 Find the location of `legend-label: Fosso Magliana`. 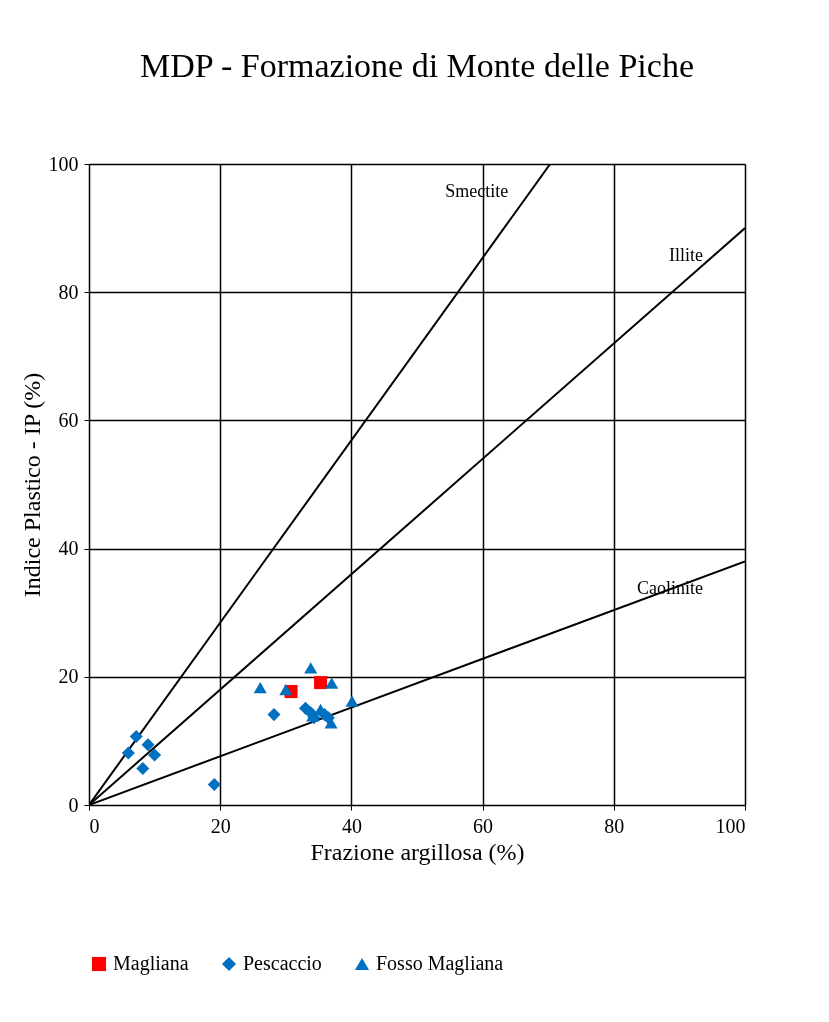

legend-label: Fosso Magliana is located at coordinates (440, 963).